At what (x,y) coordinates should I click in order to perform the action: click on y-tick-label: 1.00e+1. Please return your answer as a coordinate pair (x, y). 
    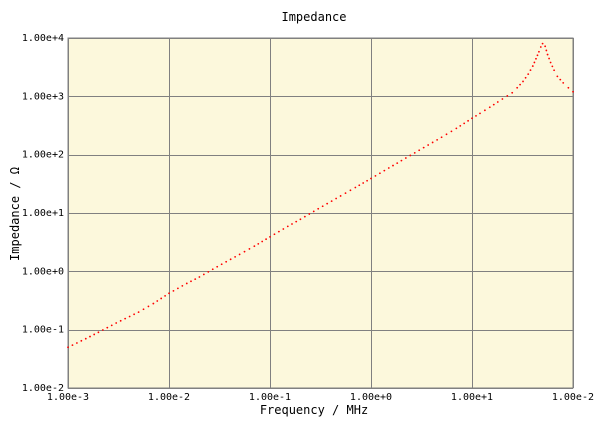
    Looking at the image, I should click on (43, 213).